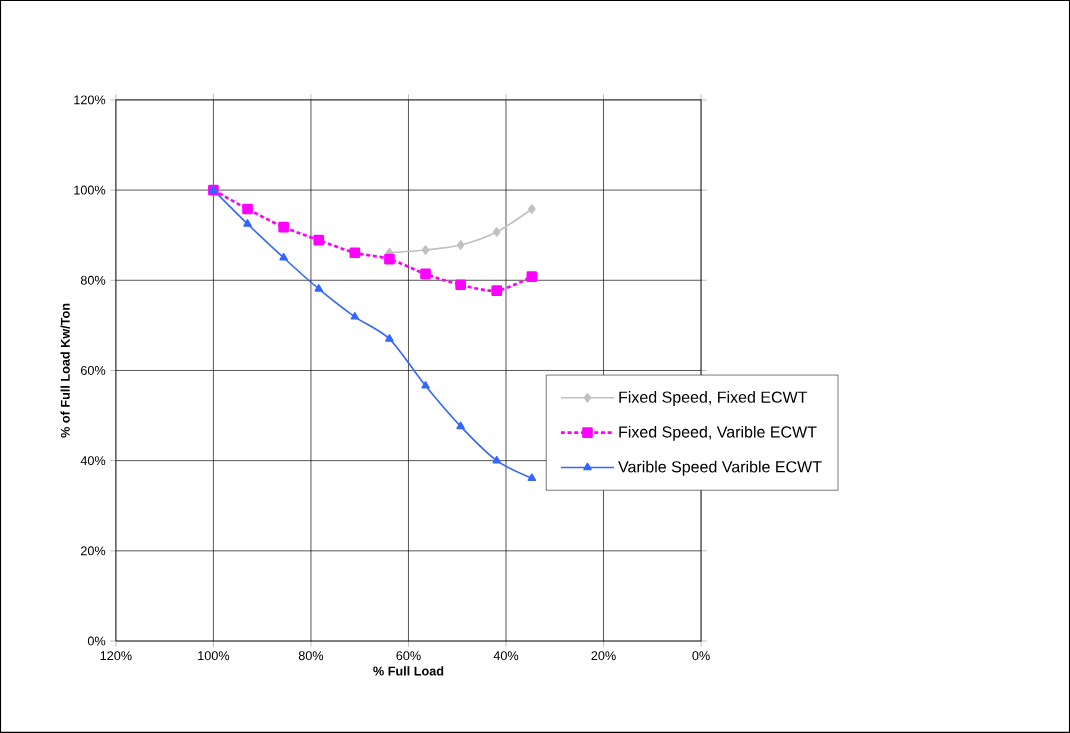 The width and height of the screenshot is (1070, 733). Describe the element at coordinates (718, 433) in the screenshot. I see `legend-label: Fixed Speed, Varible ECWT` at that location.